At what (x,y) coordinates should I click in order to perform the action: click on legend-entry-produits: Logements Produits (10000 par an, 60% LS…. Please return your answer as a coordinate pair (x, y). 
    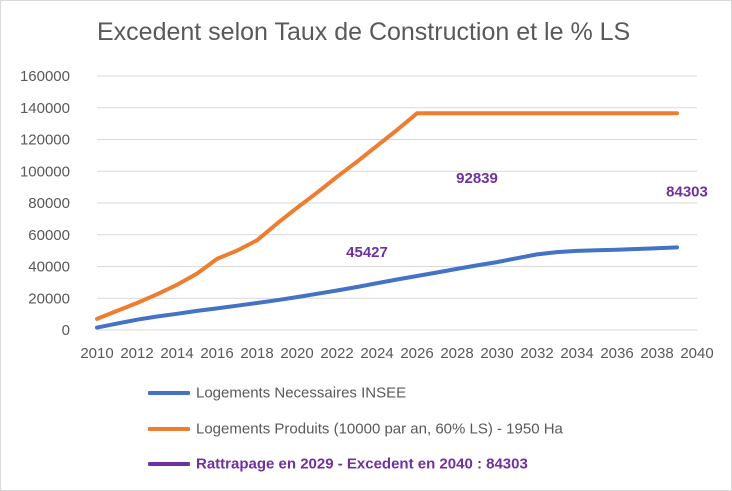
    Looking at the image, I should click on (355, 429).